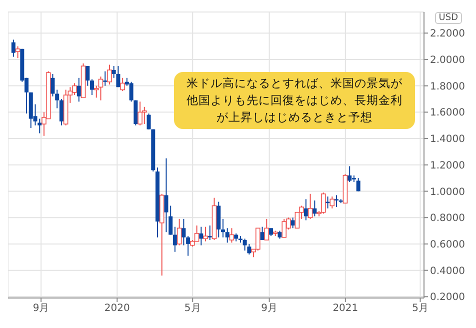 The width and height of the screenshot is (476, 328). I want to click on x-tick-label: 2020, so click(117, 308).